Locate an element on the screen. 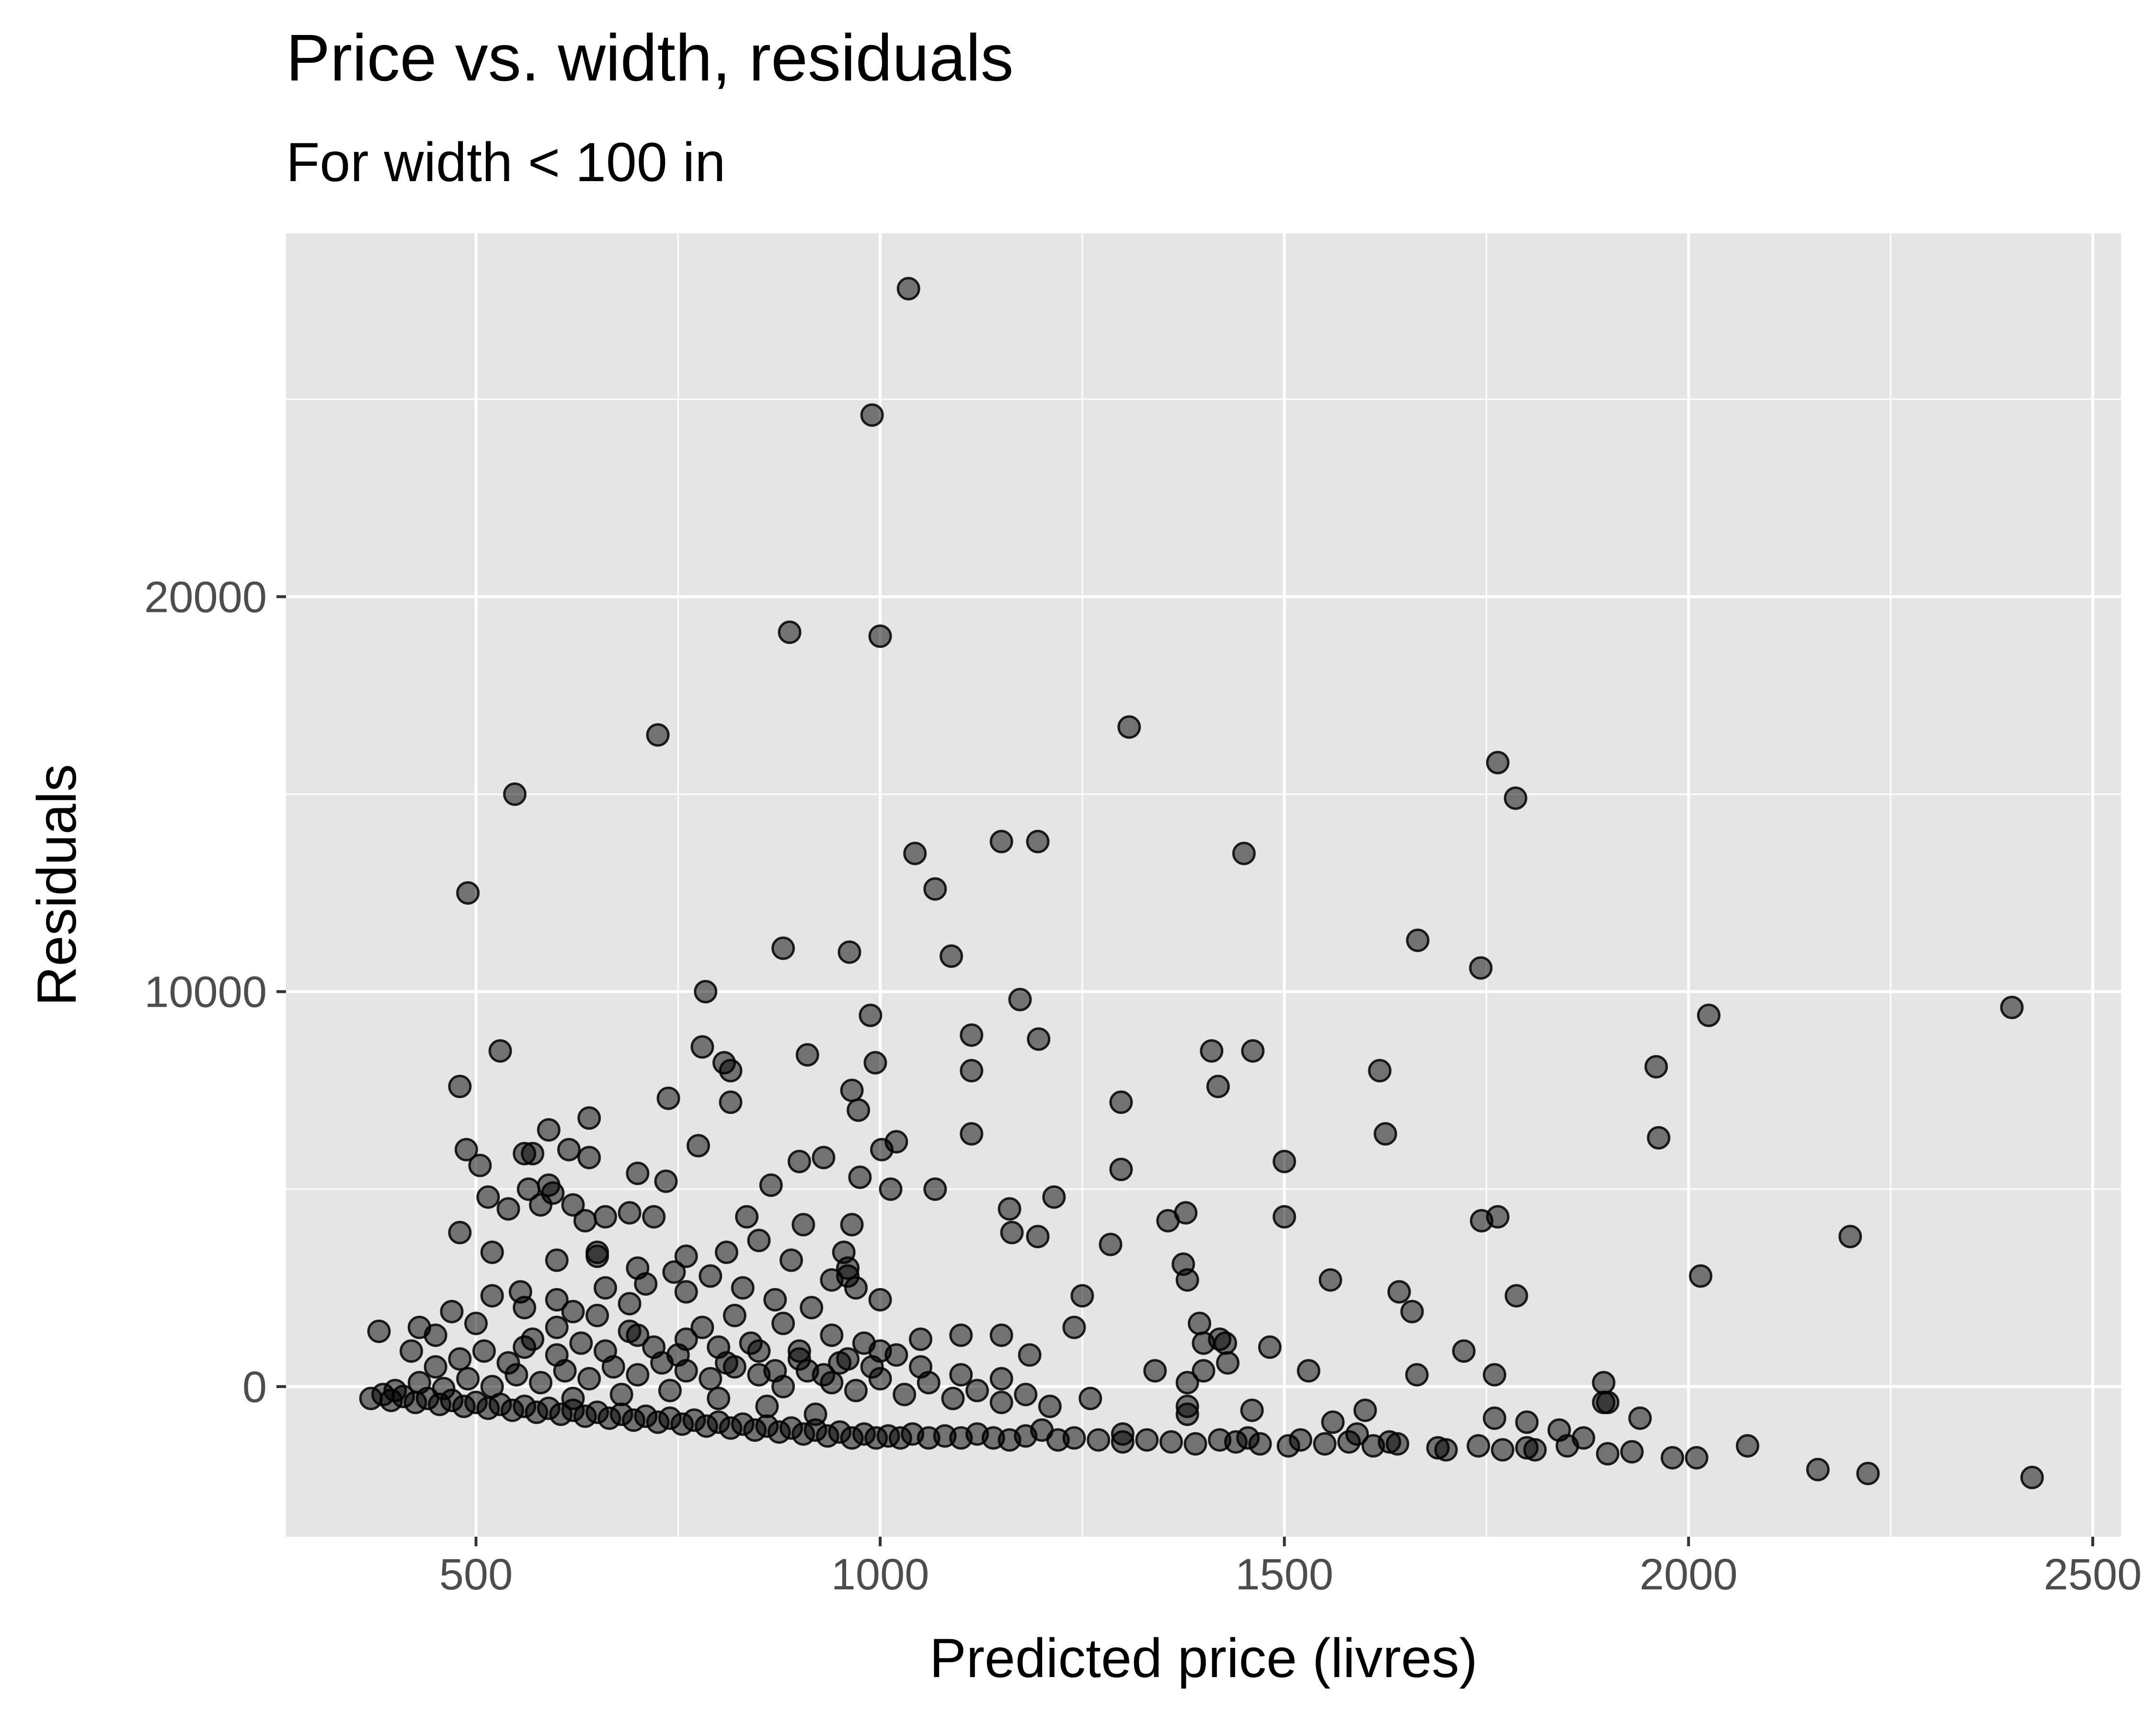 The width and height of the screenshot is (2156, 1725). x-axis: 500 1000 1500 2000 2500 is located at coordinates (1290, 1568).